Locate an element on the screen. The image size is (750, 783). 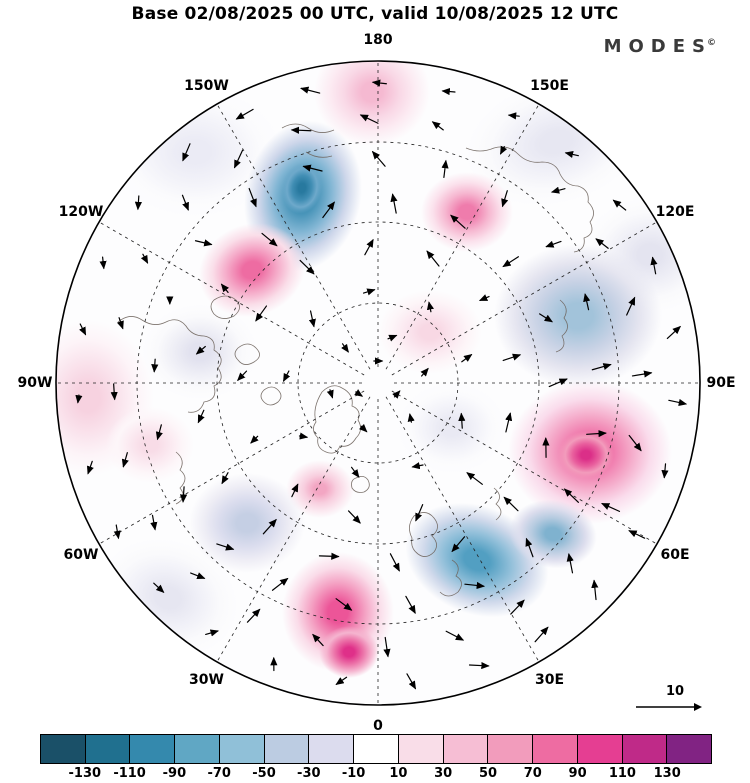
colorbar is located at coordinates (376, 749).